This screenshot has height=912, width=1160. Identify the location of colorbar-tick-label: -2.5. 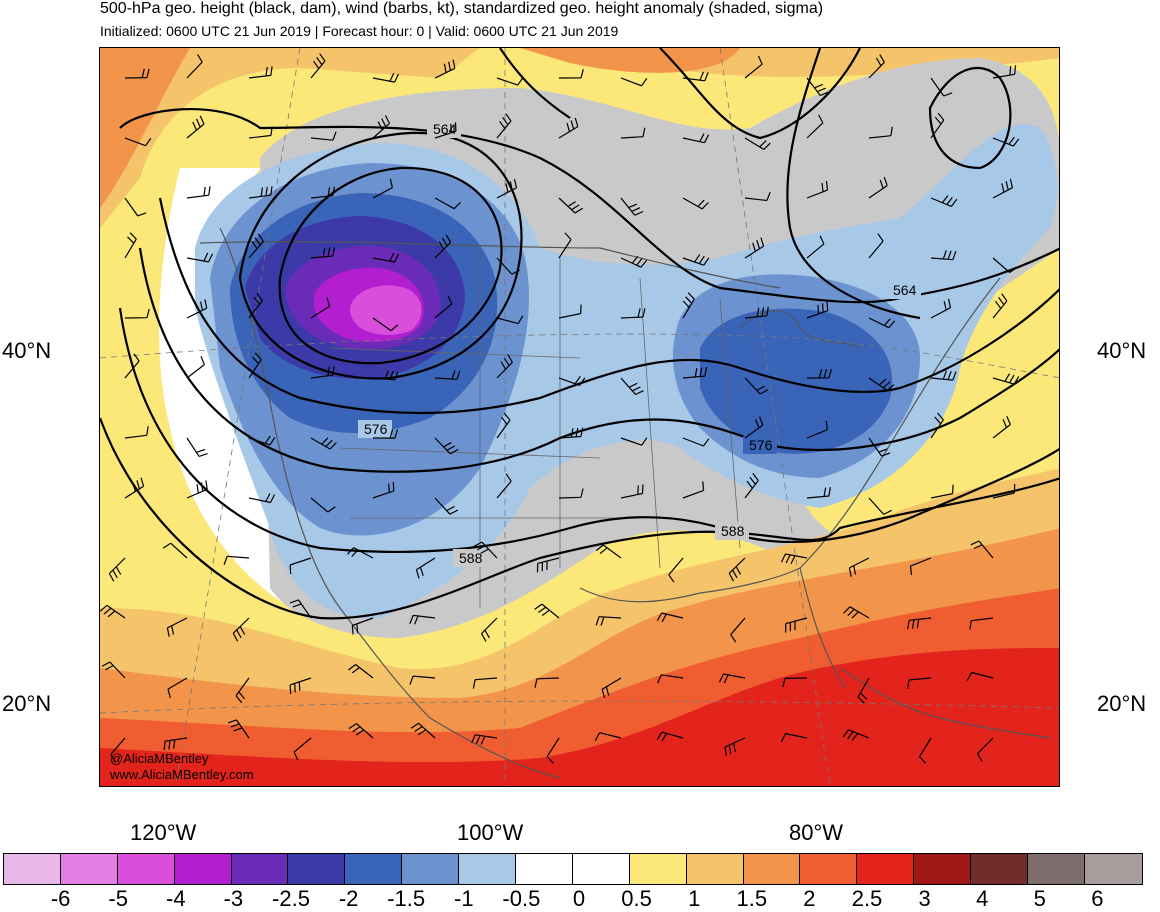
(291, 898).